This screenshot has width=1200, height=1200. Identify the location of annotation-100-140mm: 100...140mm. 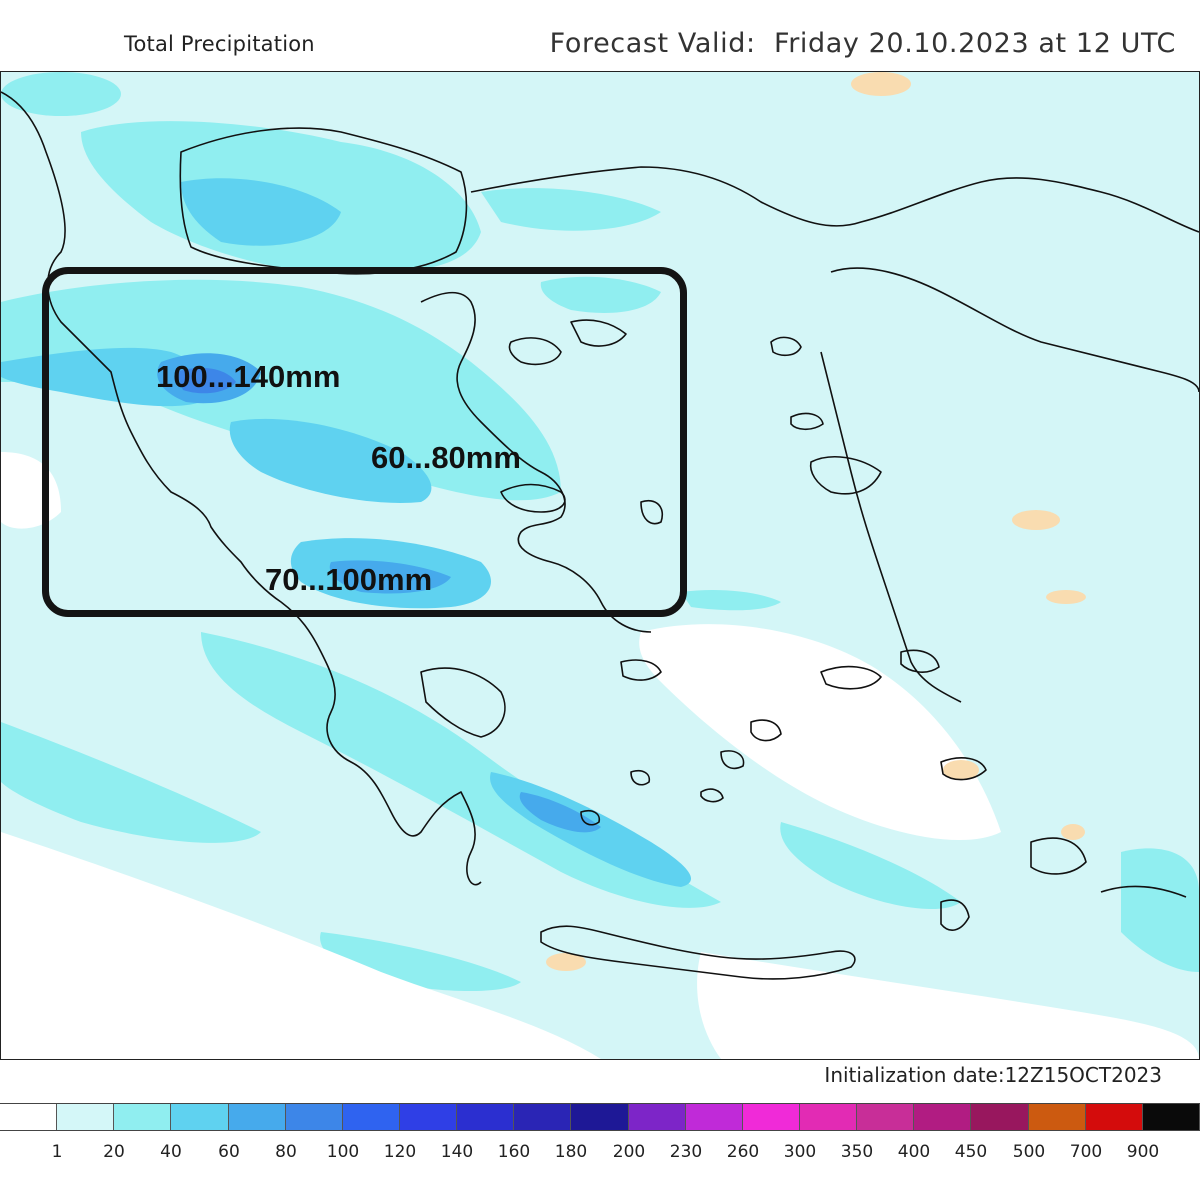
(248, 376).